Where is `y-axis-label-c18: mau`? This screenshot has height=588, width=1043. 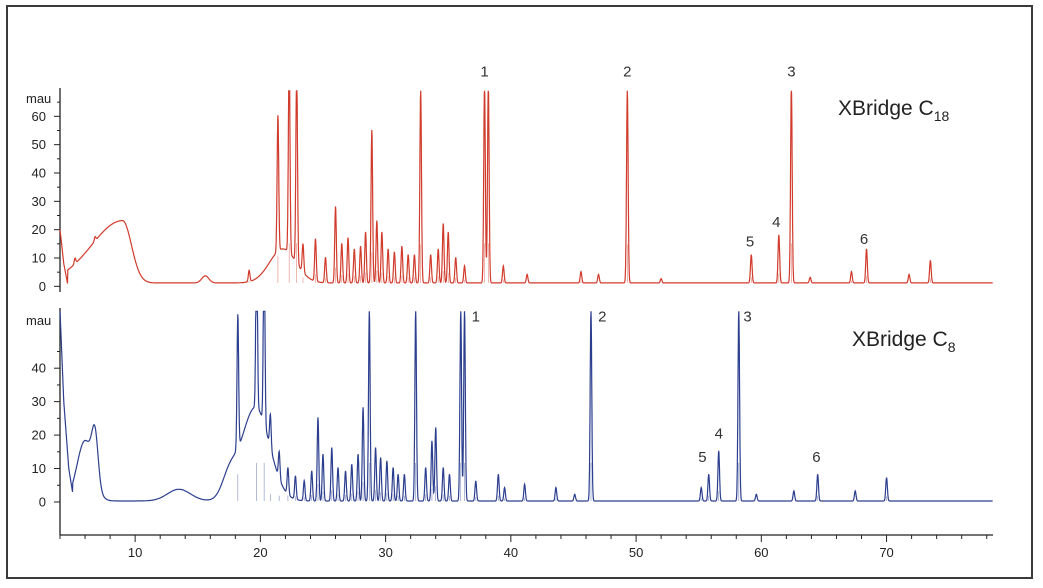 y-axis-label-c18: mau is located at coordinates (38, 98).